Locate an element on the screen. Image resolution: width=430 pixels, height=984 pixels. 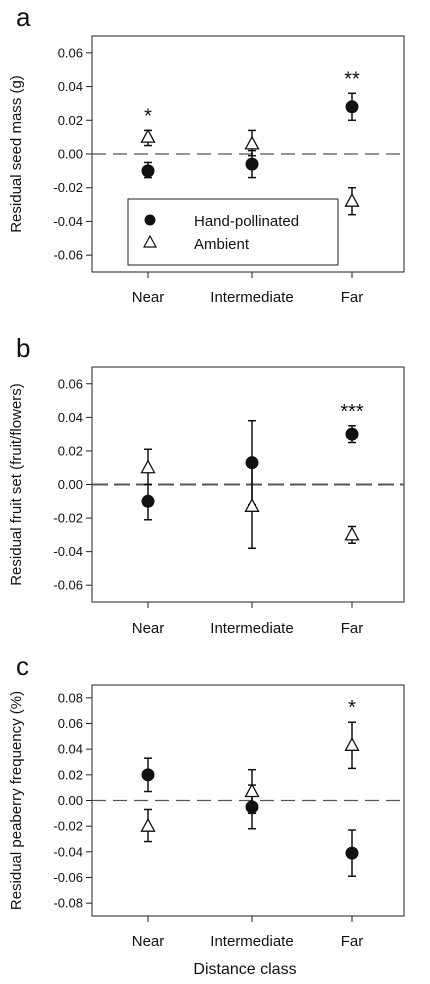
x-axis-title: Distance class is located at coordinates (244, 969).